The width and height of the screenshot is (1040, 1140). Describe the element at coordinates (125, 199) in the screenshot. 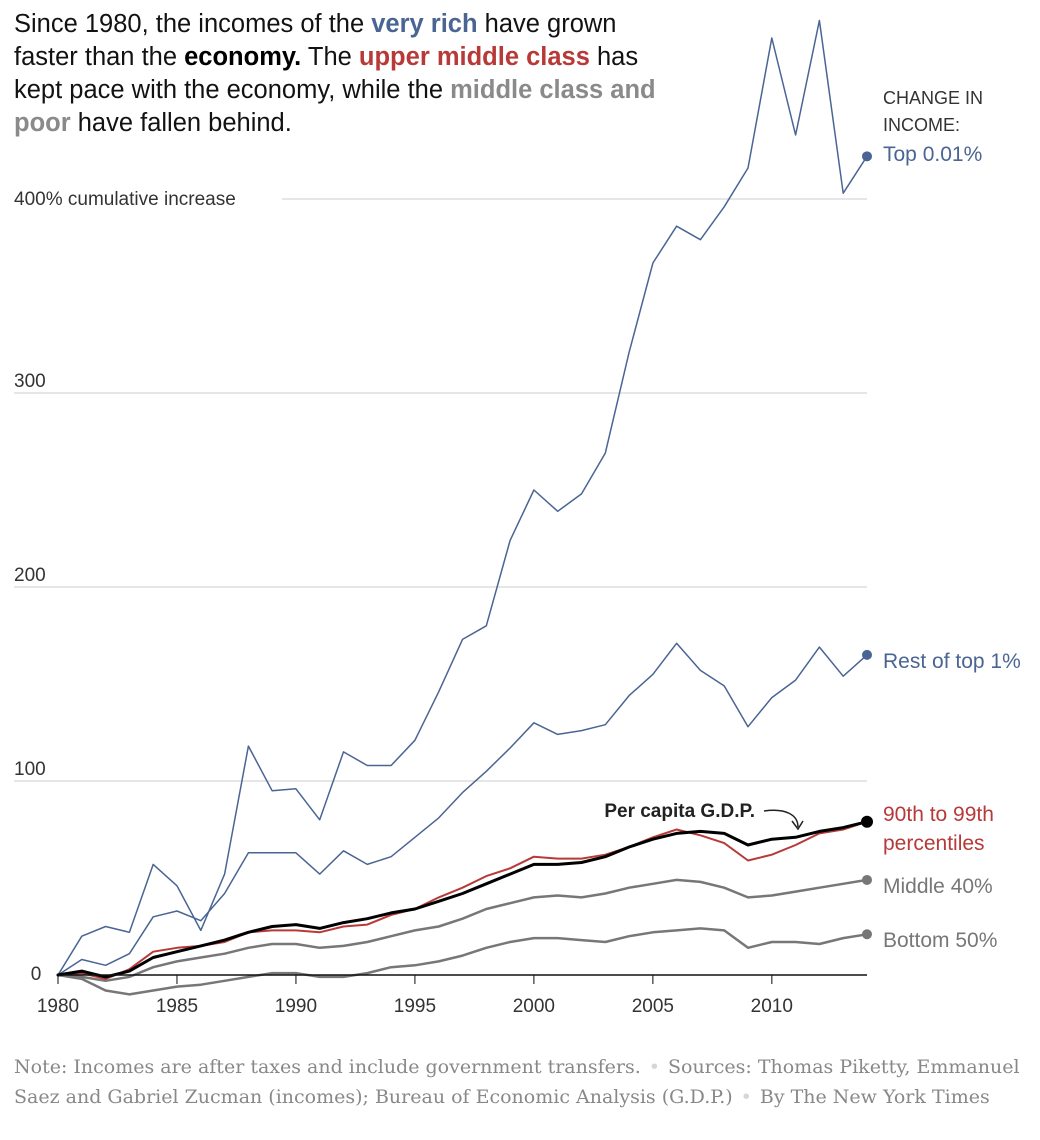

I see `y-axis-label: 400% cumulative increase` at that location.